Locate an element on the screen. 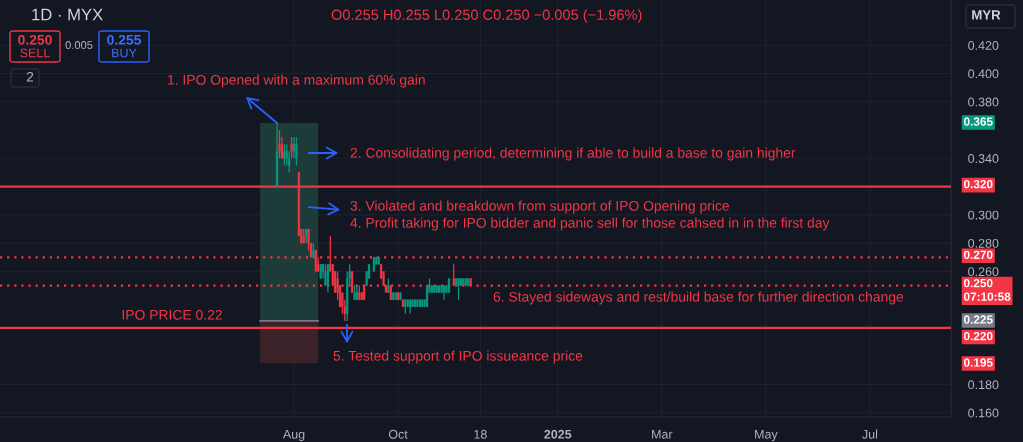 The width and height of the screenshot is (1023, 442). annotation: 3. Violated and breakdown from support of IPO Opening price is located at coordinates (539, 207).